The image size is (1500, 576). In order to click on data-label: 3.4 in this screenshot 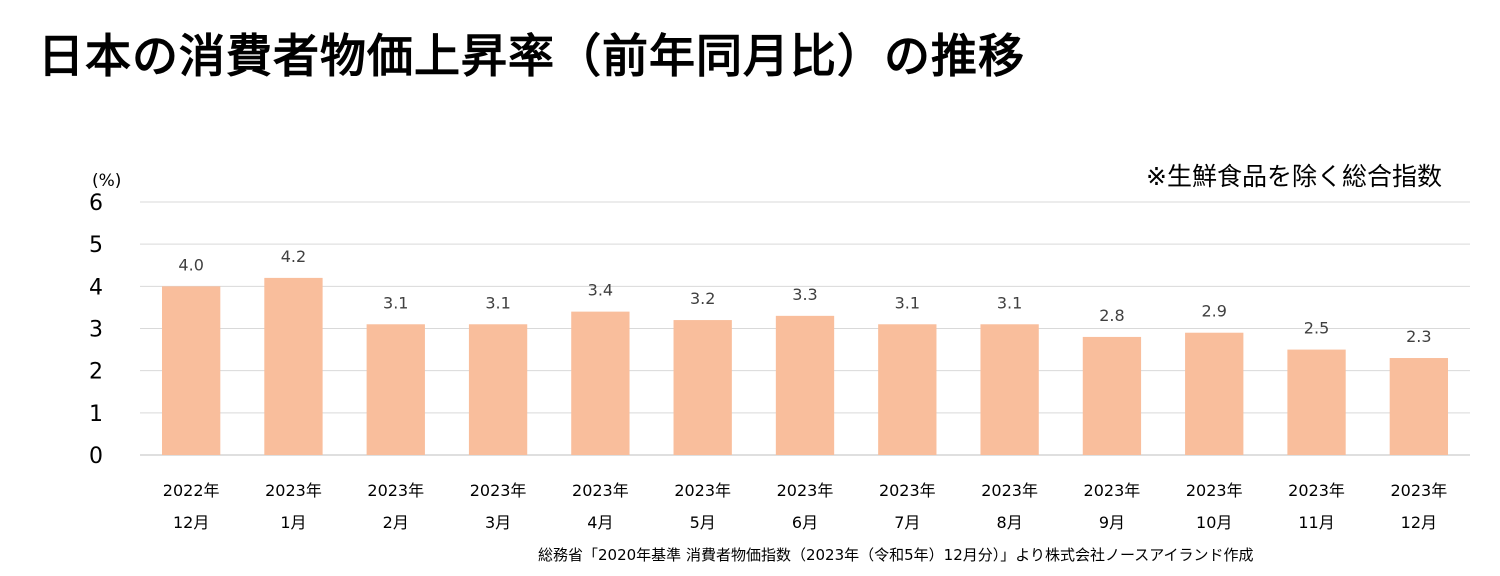, I will do `click(600, 290)`.